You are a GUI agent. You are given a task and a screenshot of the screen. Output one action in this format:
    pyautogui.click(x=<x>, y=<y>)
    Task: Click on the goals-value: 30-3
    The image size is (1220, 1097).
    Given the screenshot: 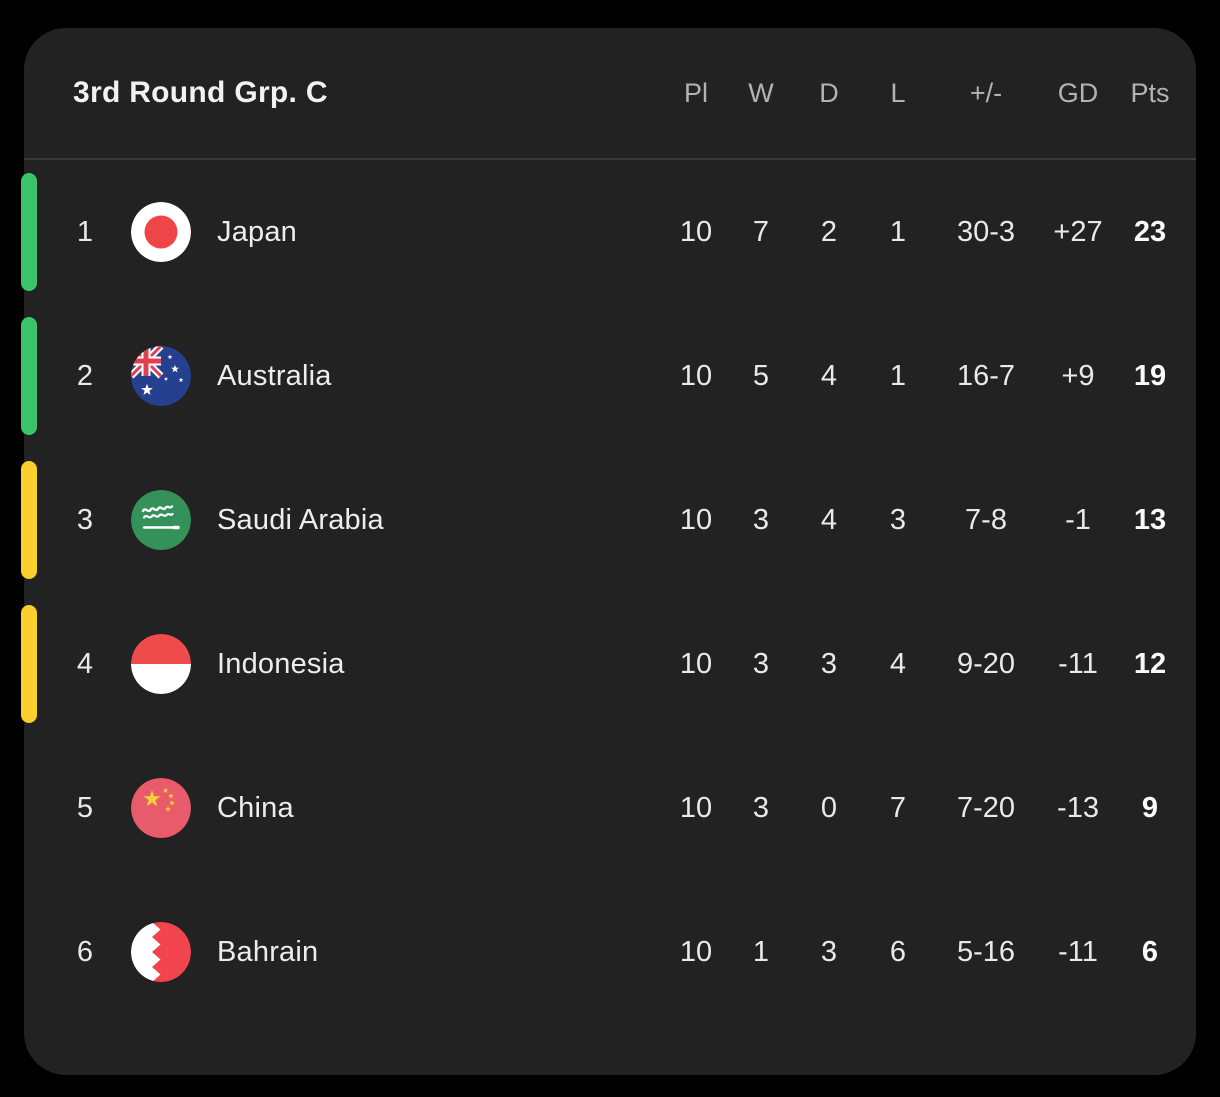 What is the action you would take?
    pyautogui.click(x=986, y=231)
    